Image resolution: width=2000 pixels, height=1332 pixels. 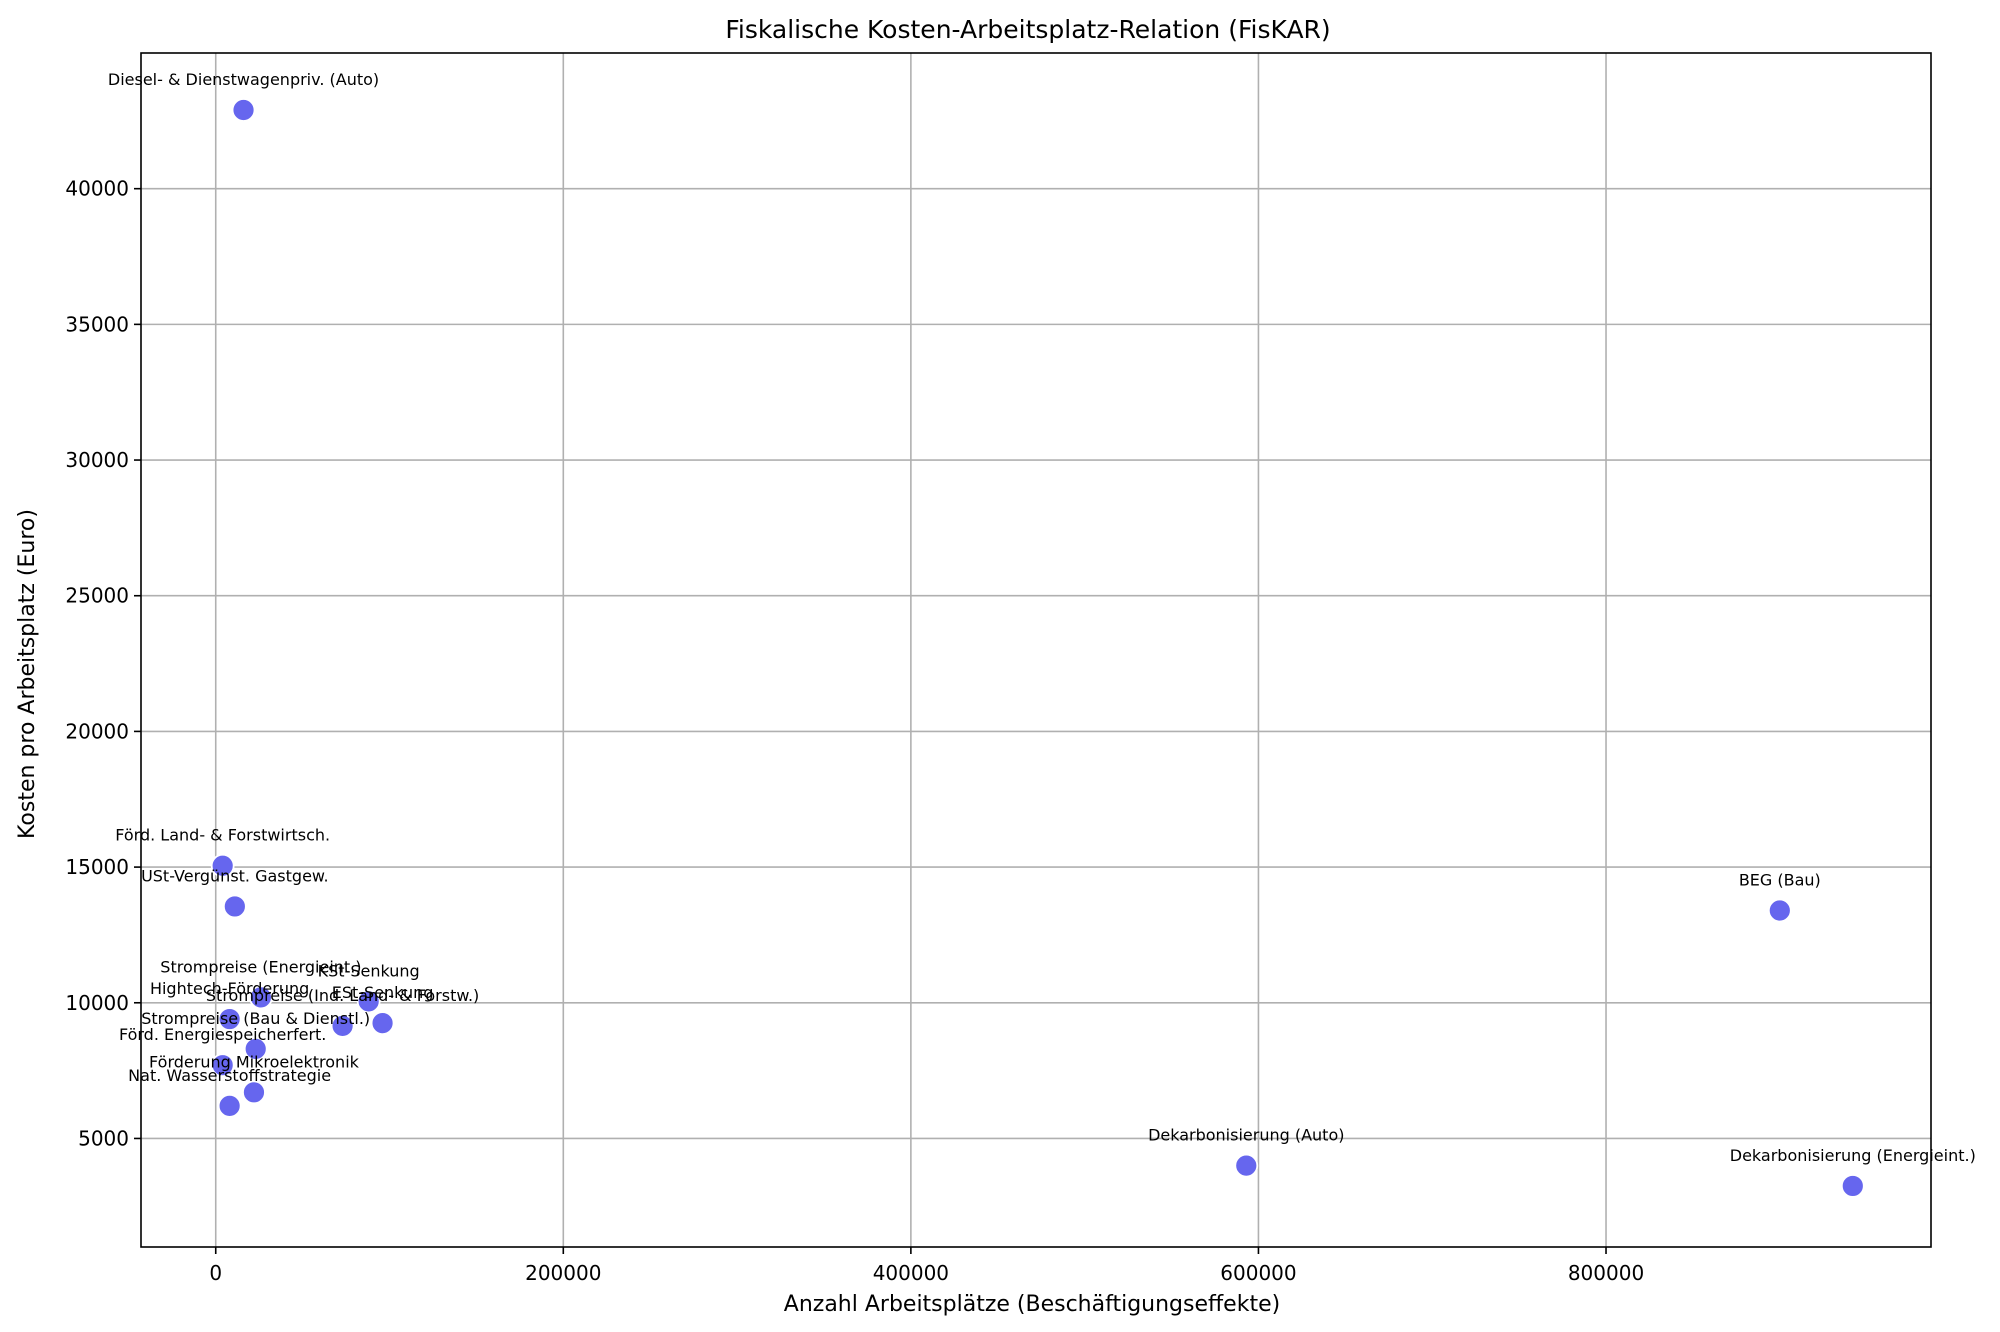 I want to click on y-axis-label: Kosten pro Arbeitsplatz (Euro), so click(x=27, y=674).